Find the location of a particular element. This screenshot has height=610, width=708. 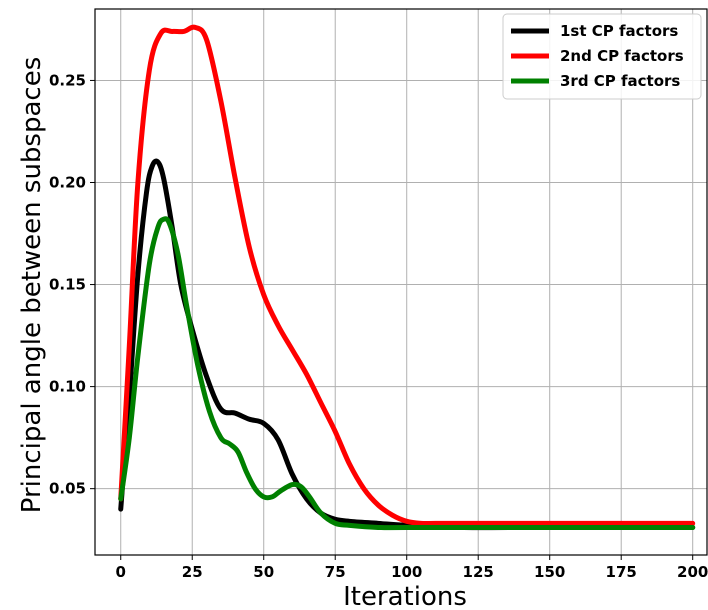

legend-label-second: 2nd CP factors is located at coordinates (622, 56).